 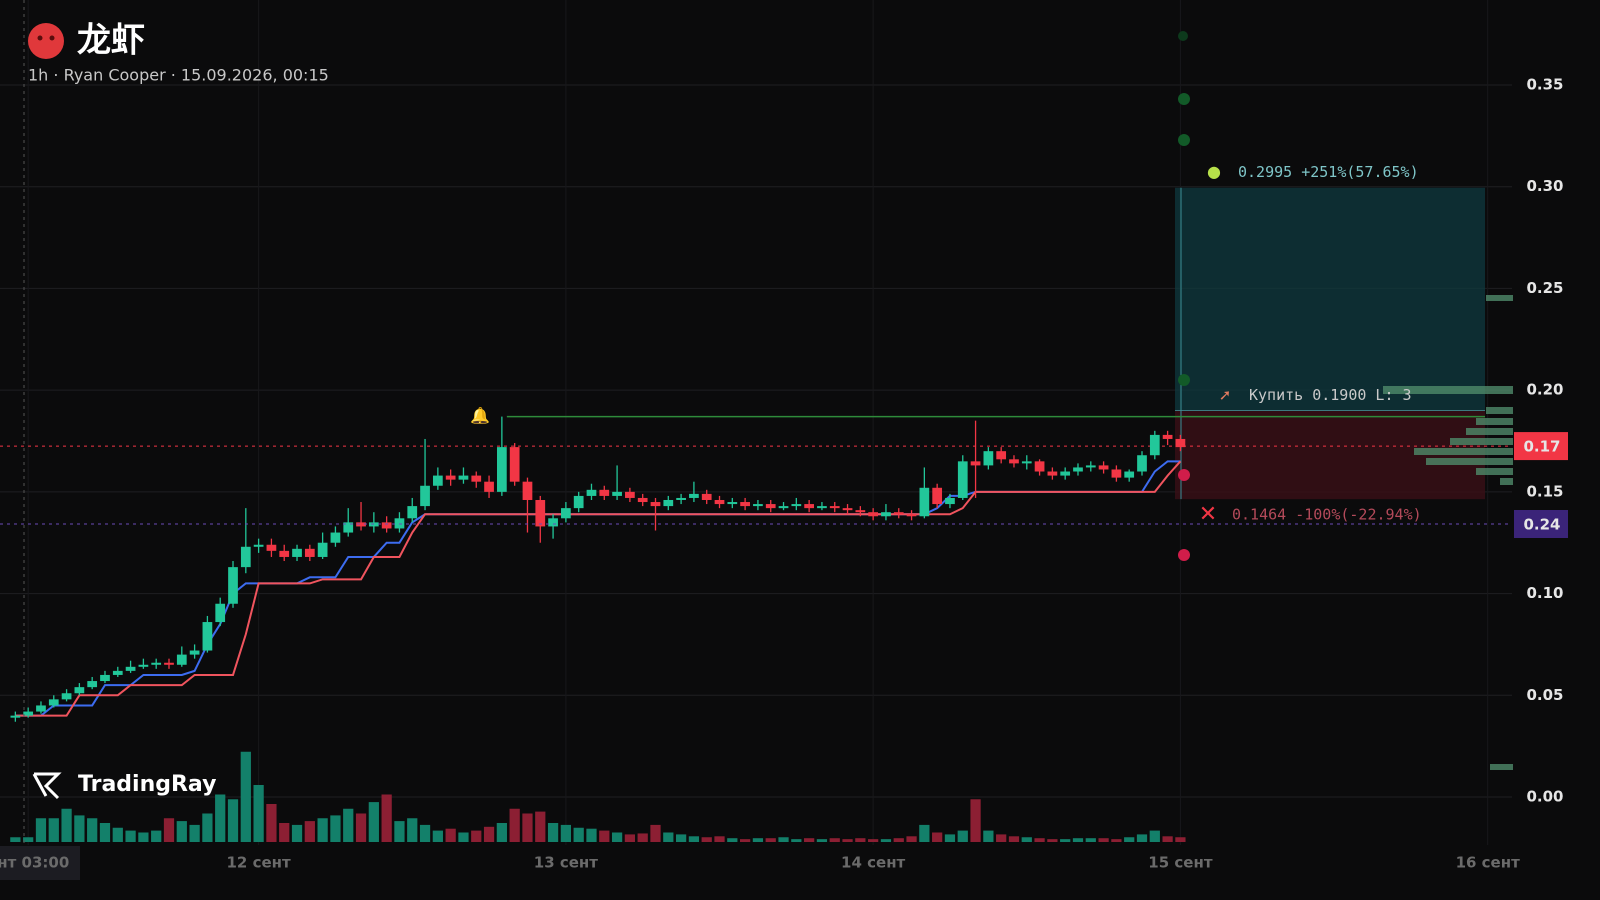 What do you see at coordinates (1214, 171) in the screenshot?
I see `target-icon: ●` at bounding box center [1214, 171].